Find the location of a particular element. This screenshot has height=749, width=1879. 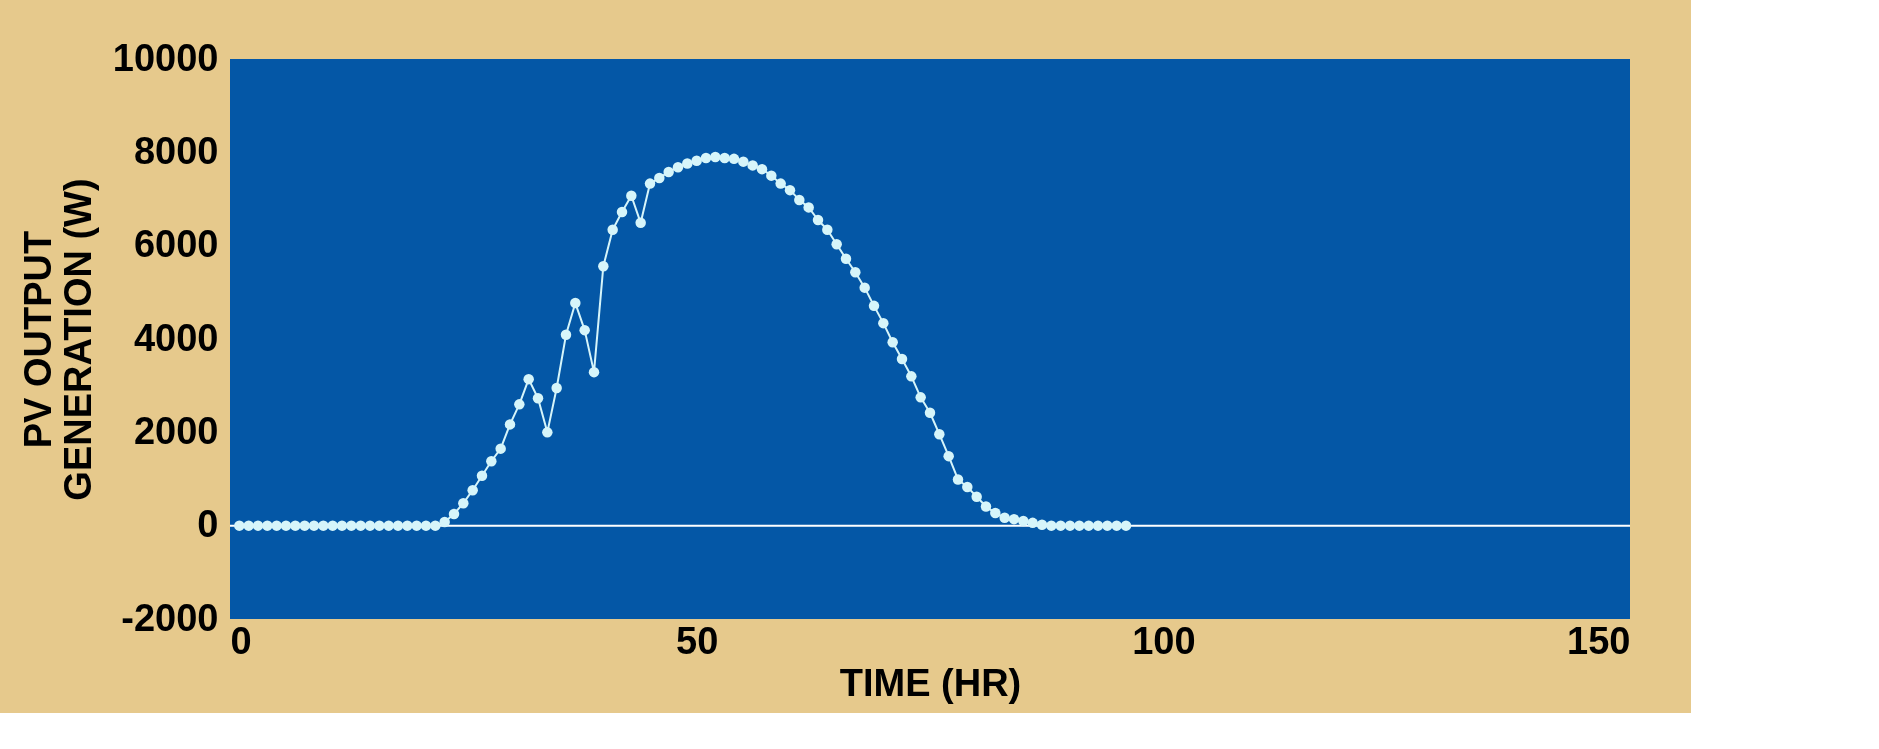

x-tick-label: 0 is located at coordinates (241, 640).